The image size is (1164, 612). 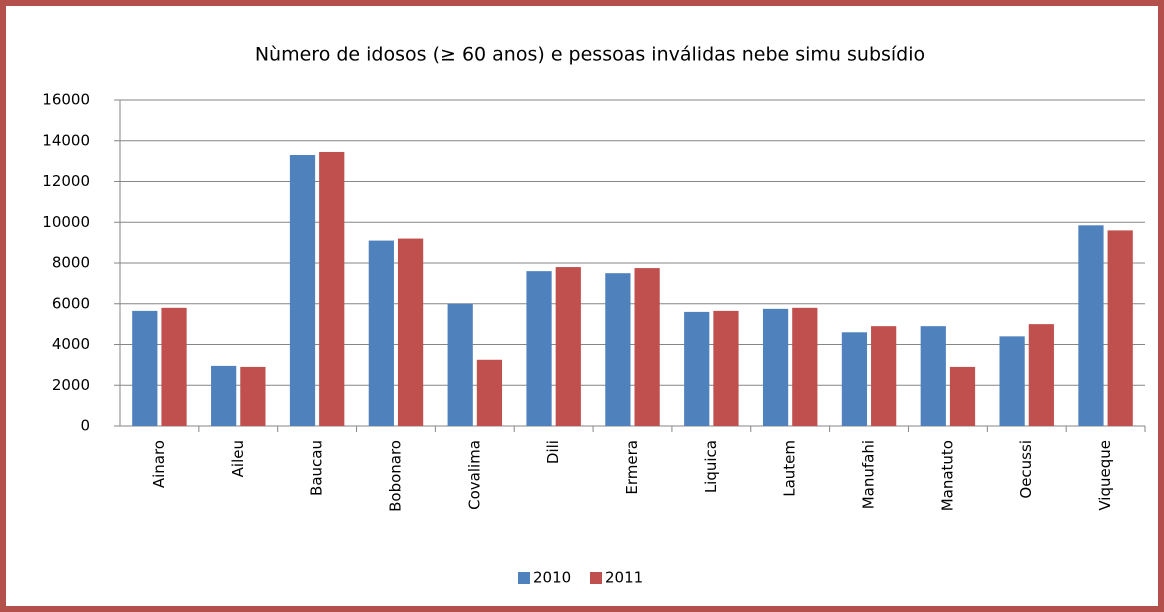 What do you see at coordinates (71, 303) in the screenshot?
I see `y-tick-label: 6000` at bounding box center [71, 303].